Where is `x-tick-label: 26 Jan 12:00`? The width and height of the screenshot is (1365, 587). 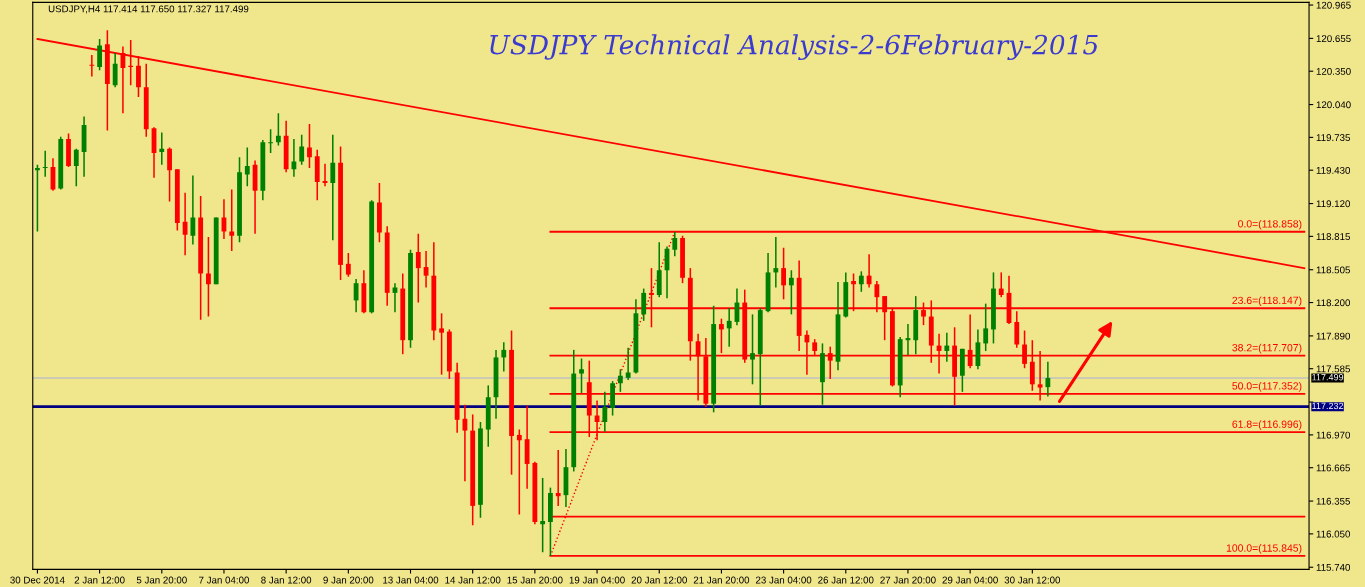
x-tick-label: 26 Jan 12:00 is located at coordinates (846, 580).